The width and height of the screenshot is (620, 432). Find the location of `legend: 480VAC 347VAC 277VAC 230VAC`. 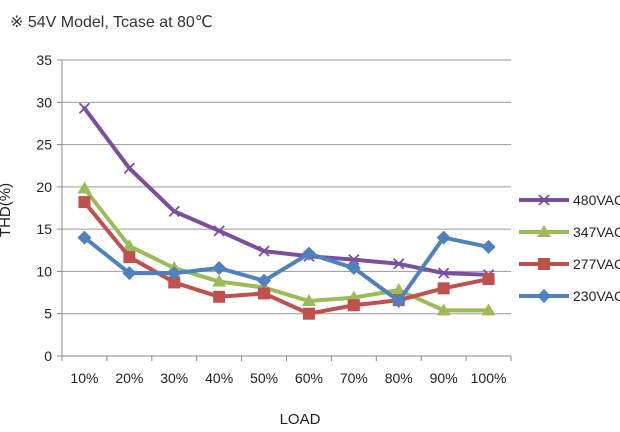

legend: 480VAC 347VAC 277VAC 230VAC is located at coordinates (569, 248).